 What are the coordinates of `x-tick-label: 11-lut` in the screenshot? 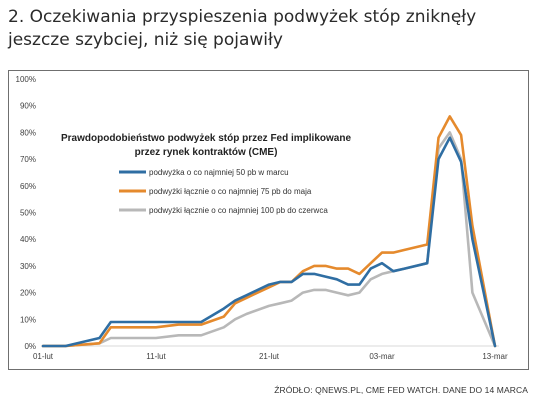 It's located at (156, 356).